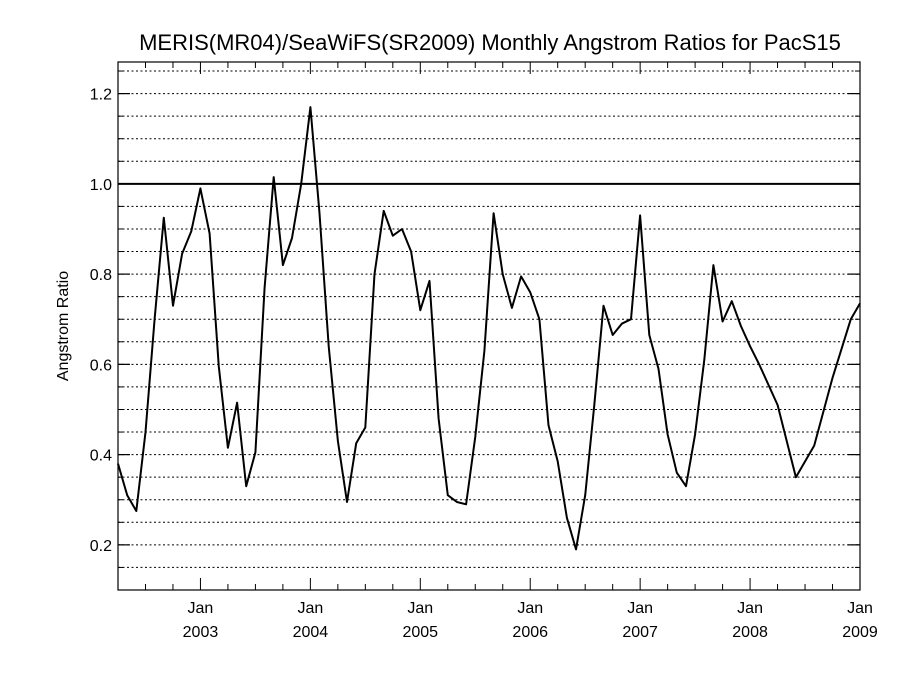  Describe the element at coordinates (101, 456) in the screenshot. I see `y-tick-label: 0.4` at that location.